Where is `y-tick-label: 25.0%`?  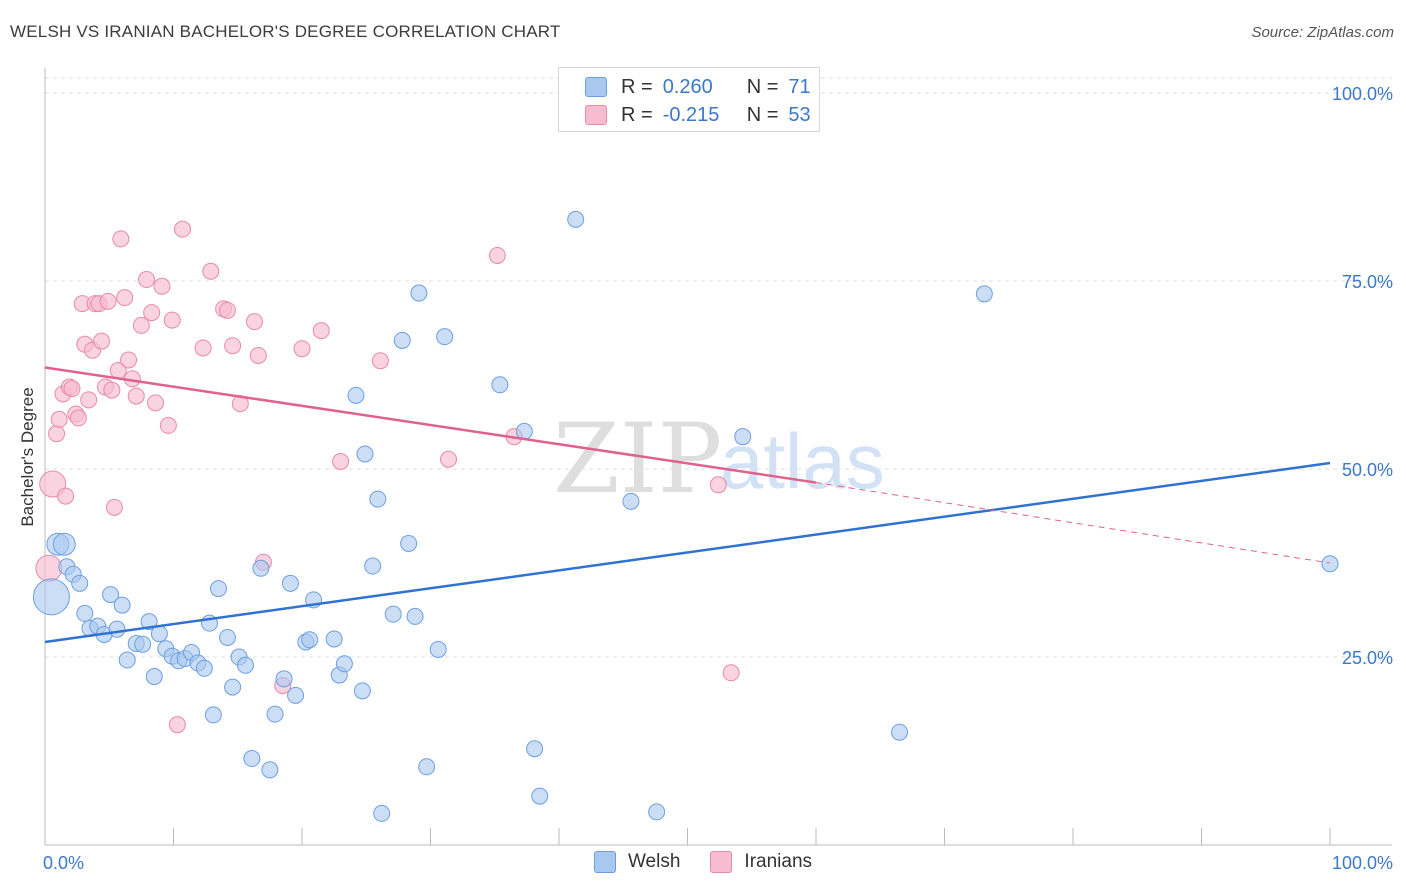 y-tick-label: 25.0% is located at coordinates (1367, 658).